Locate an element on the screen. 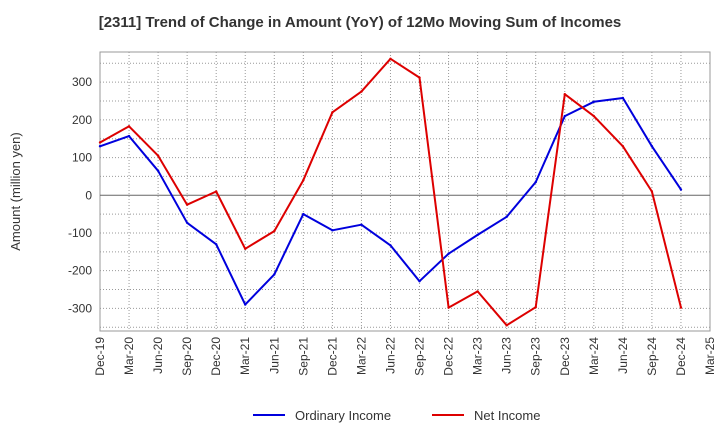  x-tick-label: Mar-20 is located at coordinates (129, 356).